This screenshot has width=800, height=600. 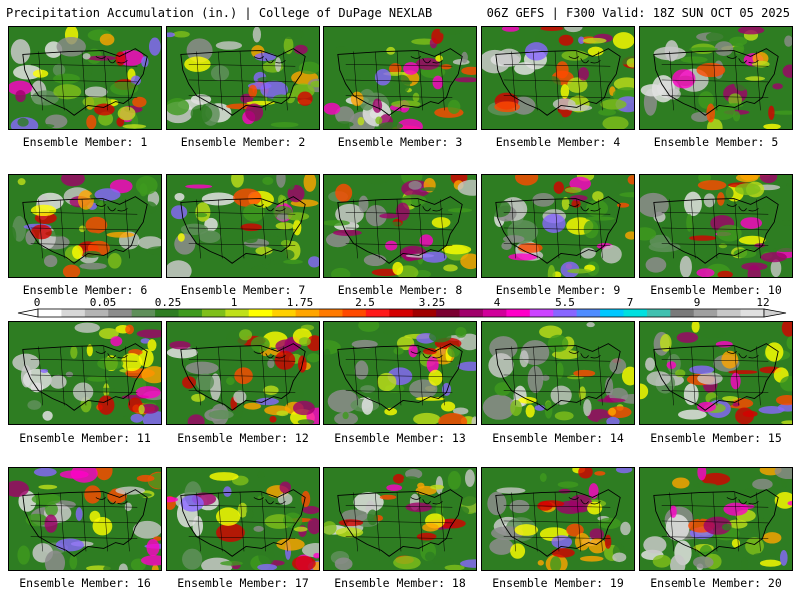 What do you see at coordinates (775, 313) in the screenshot?
I see `colorbar-max-arrow` at bounding box center [775, 313].